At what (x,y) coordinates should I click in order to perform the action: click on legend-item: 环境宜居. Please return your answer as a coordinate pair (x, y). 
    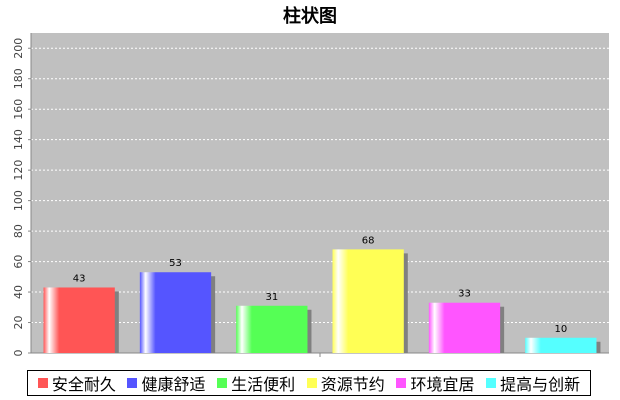
    Looking at the image, I should click on (435, 383).